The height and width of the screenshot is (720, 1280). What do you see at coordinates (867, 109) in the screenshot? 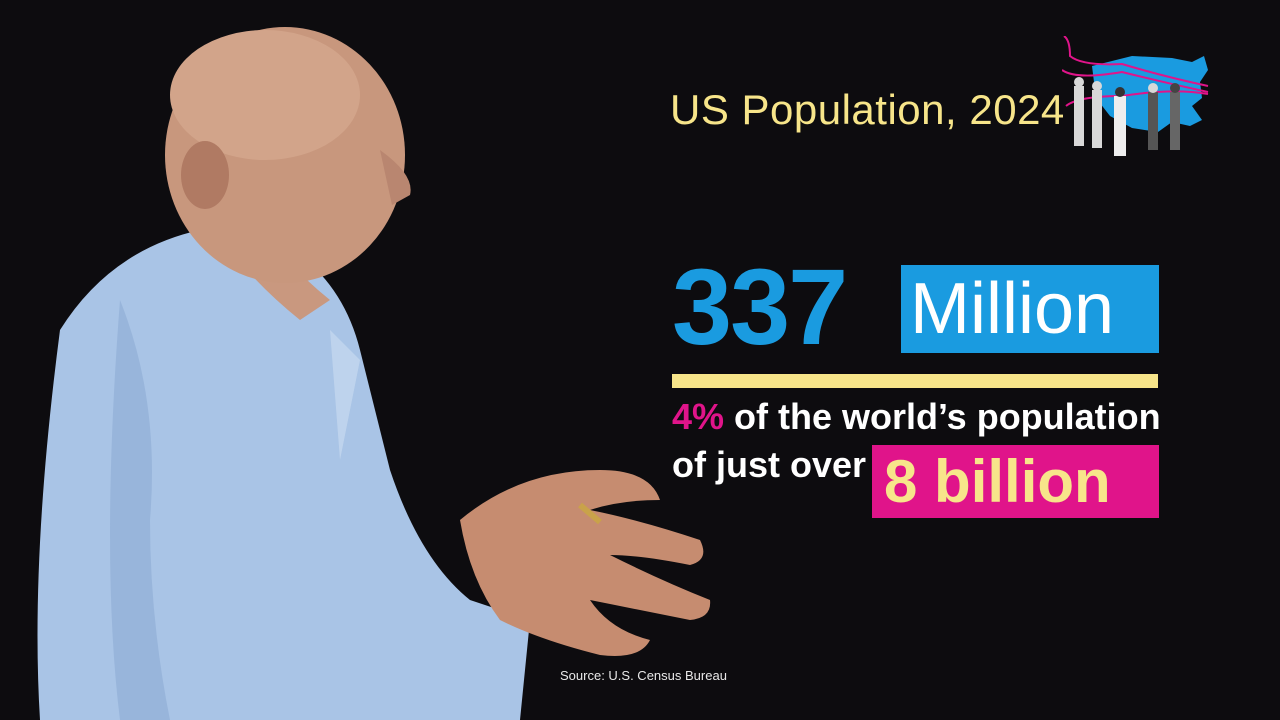
I see `chart-title: US Population, 2024` at bounding box center [867, 109].